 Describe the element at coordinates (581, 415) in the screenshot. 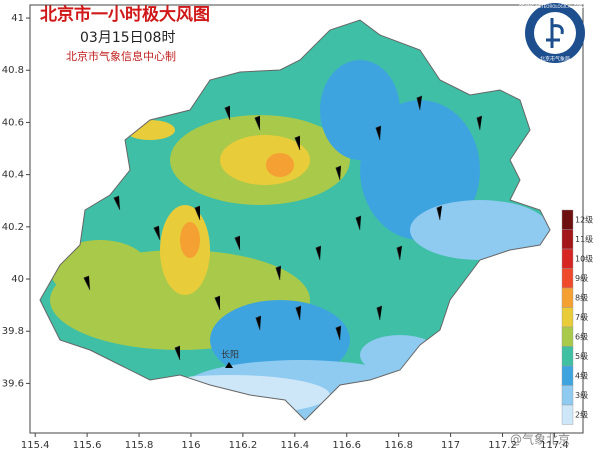

I see `legend-label: 2级` at that location.